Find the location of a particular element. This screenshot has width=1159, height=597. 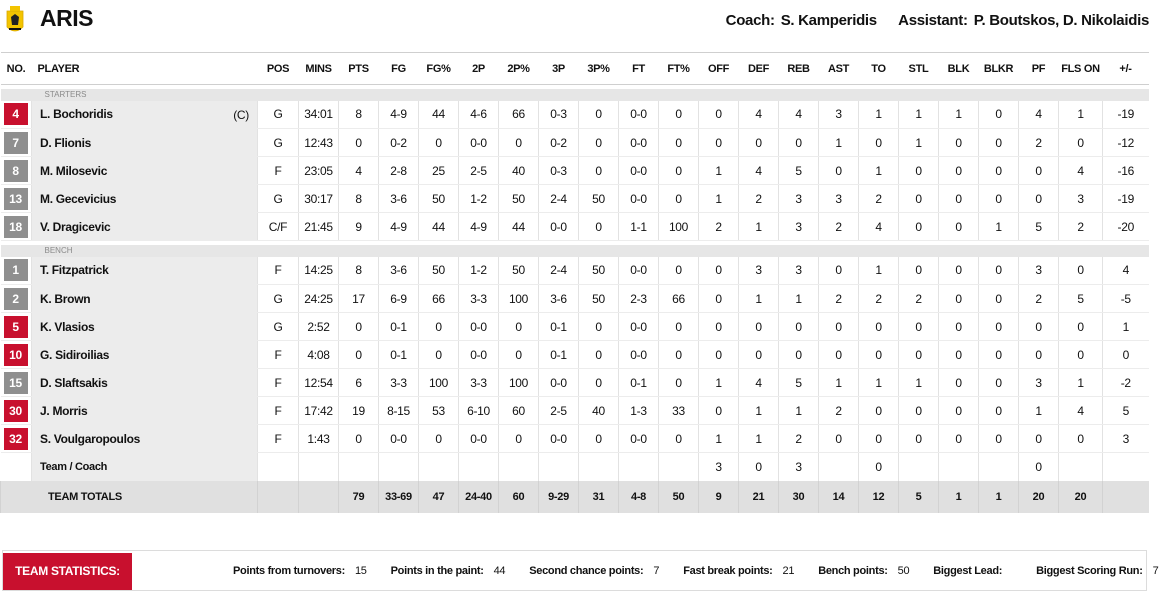

stat-cell: 1:43 is located at coordinates (318, 438).